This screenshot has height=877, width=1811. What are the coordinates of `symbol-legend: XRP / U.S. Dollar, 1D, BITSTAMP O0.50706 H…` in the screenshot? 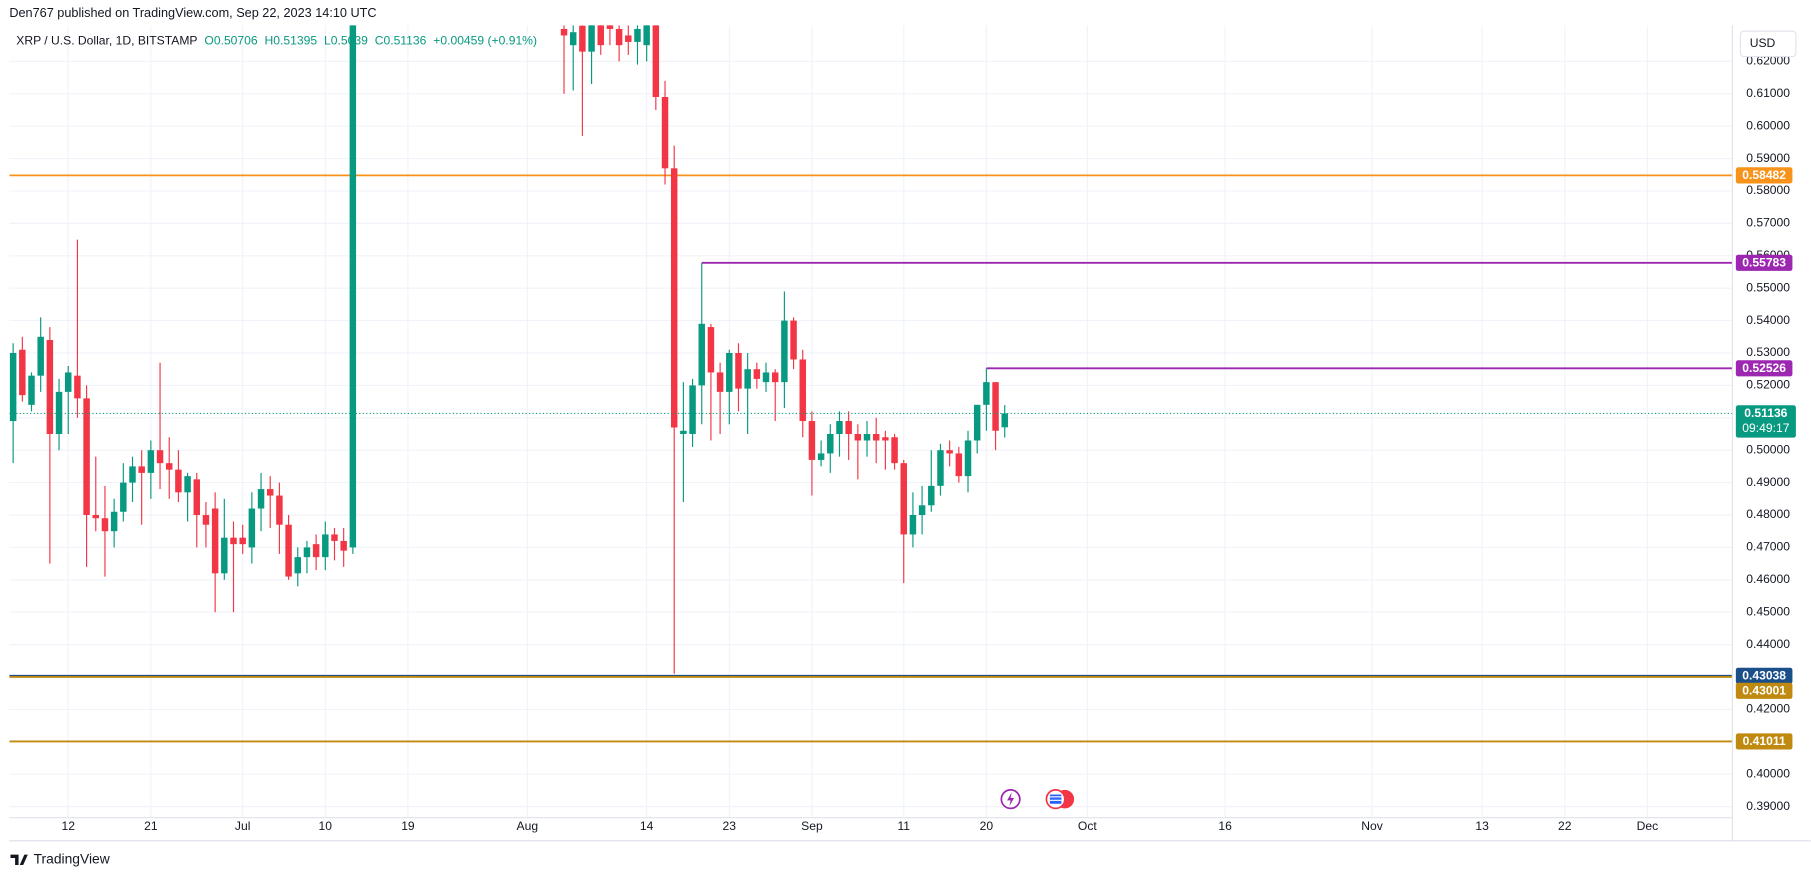 It's located at (276, 41).